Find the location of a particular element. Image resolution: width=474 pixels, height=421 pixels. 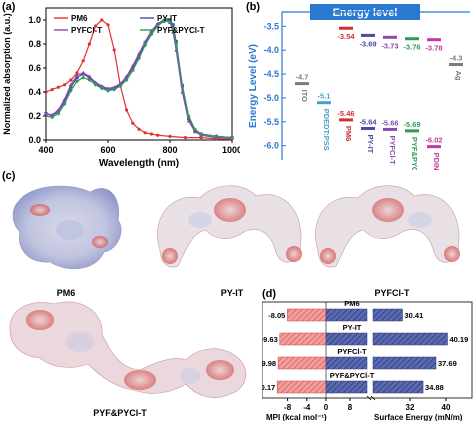

surface-energy-value-label: 34.88 is located at coordinates (434, 387).